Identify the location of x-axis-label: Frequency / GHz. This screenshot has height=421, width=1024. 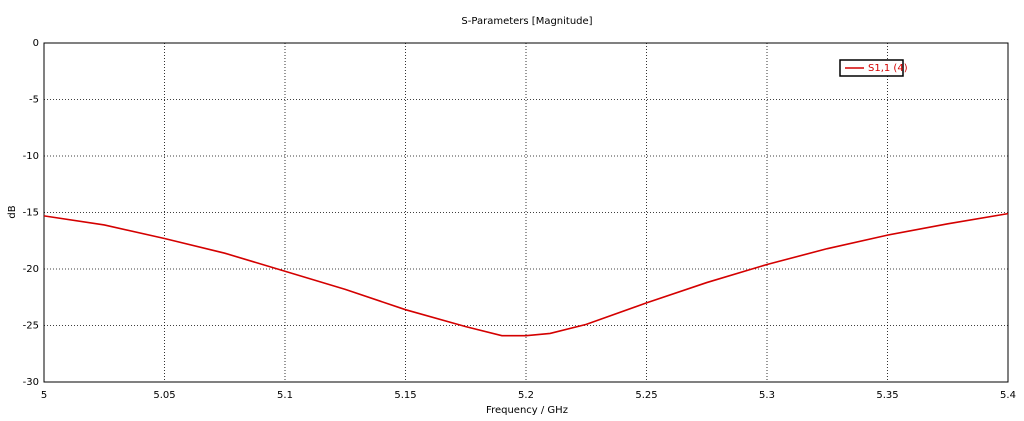
(527, 410).